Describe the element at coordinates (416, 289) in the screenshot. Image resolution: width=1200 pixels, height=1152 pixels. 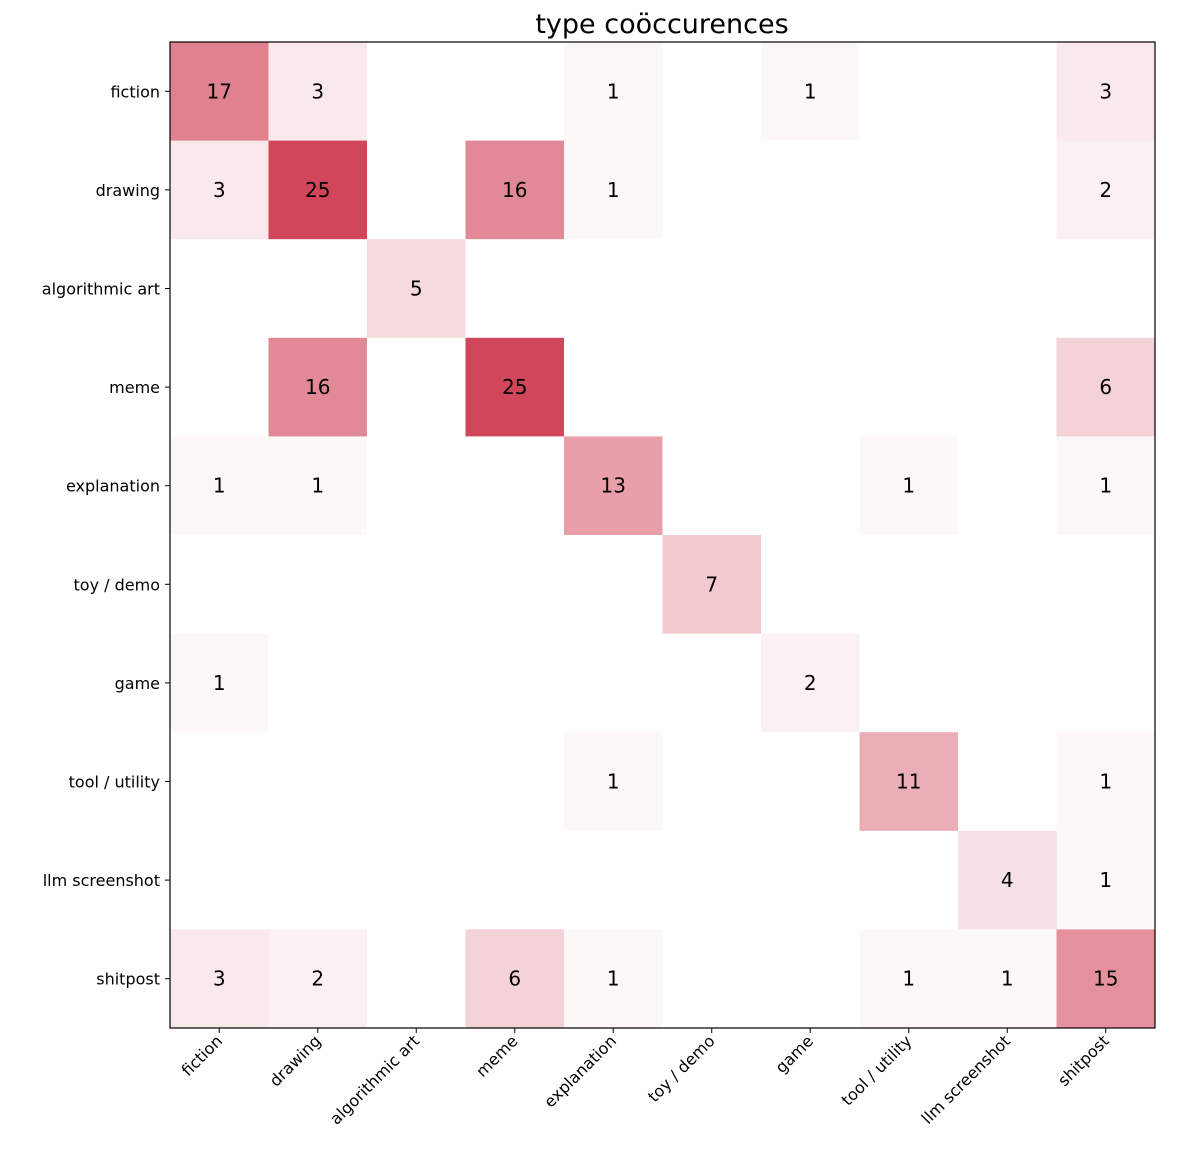
I see `cell-value-label: 5` at that location.